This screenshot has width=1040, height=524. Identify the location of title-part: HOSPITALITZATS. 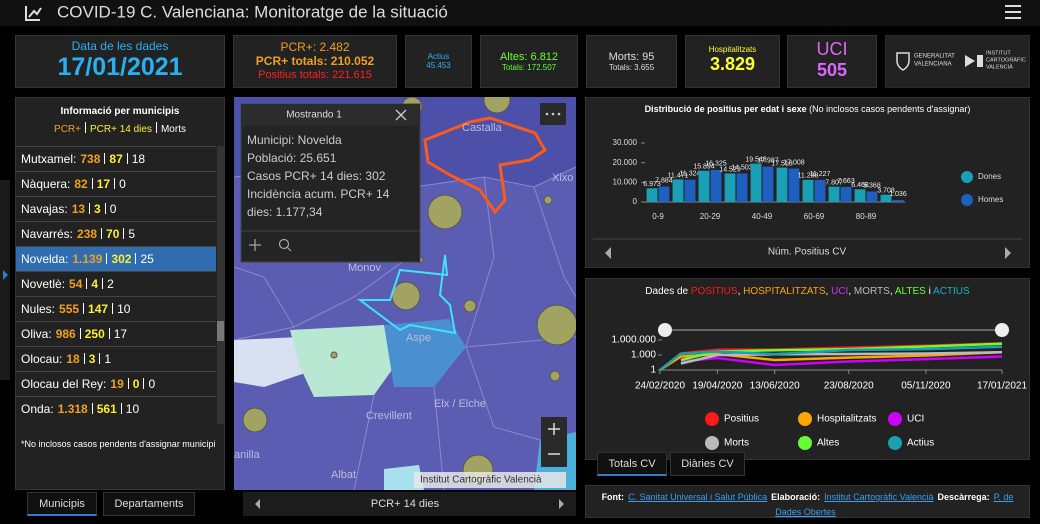
(784, 291).